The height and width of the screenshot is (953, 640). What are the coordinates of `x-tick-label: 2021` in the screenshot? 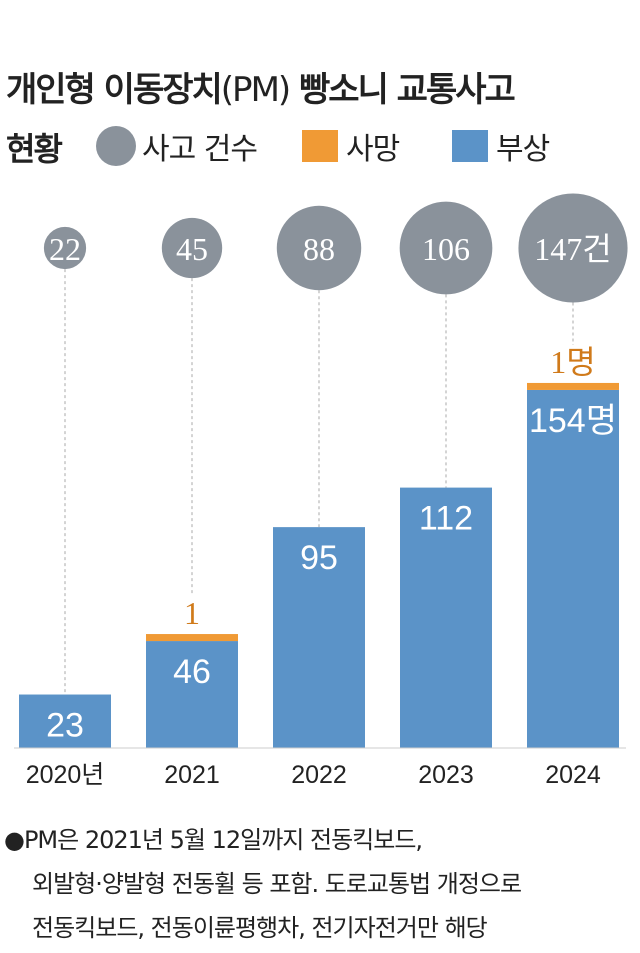 It's located at (192, 775).